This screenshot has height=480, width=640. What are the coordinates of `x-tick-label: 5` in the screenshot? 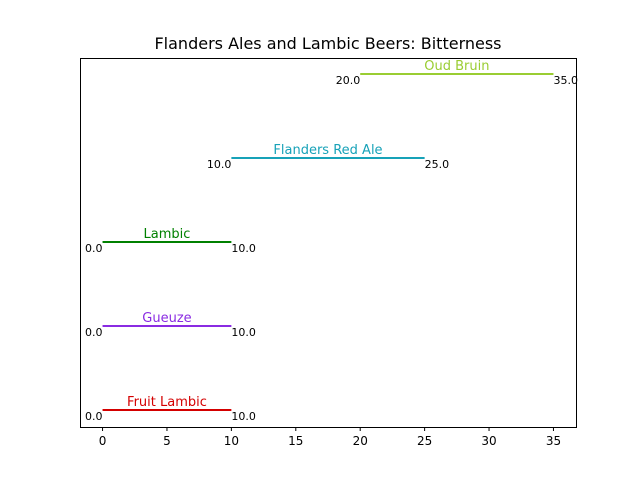 It's located at (167, 441).